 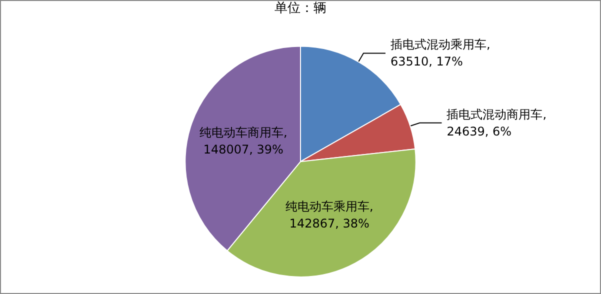 What do you see at coordinates (300, 8) in the screenshot?
I see `chart-subtitle: 单位：辆` at bounding box center [300, 8].